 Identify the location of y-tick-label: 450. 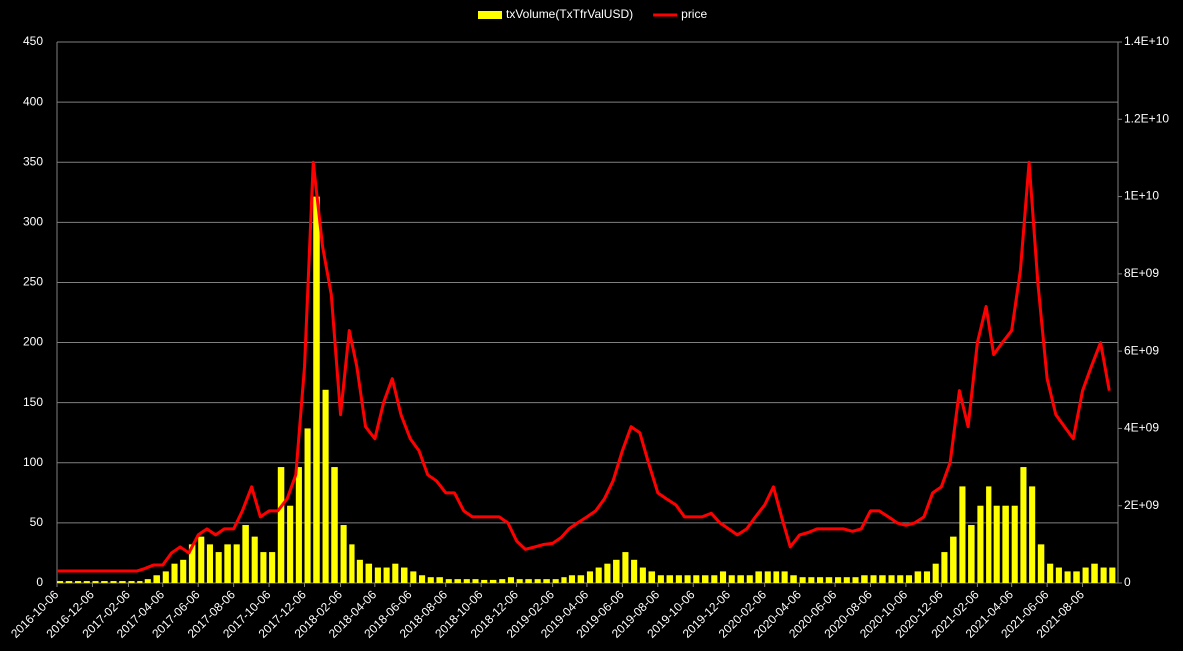
(33, 41).